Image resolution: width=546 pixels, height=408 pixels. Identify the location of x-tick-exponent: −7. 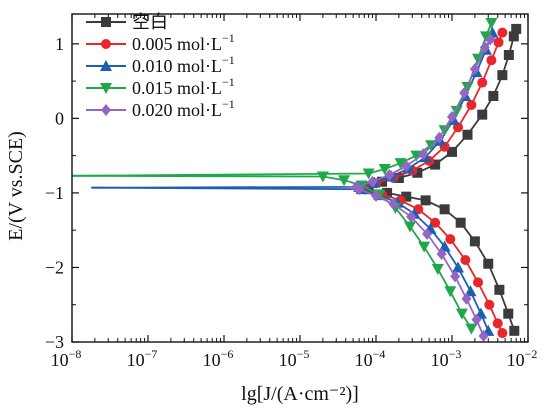
(151, 354).